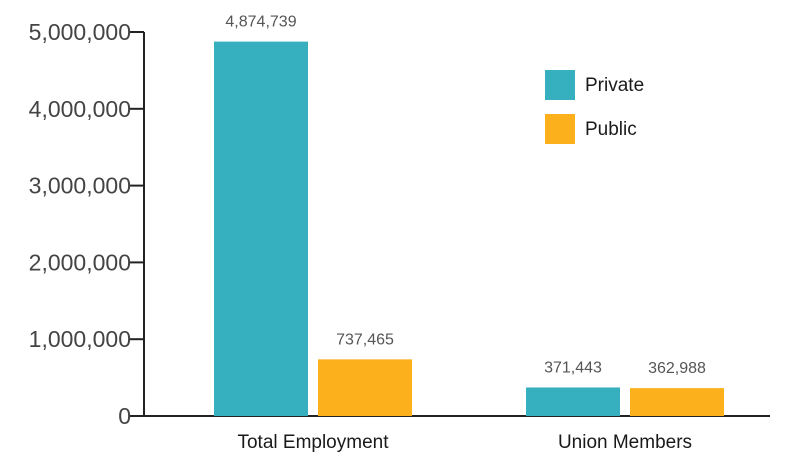 The height and width of the screenshot is (456, 791). I want to click on y-tick-label: 2,000,000, so click(80, 262).